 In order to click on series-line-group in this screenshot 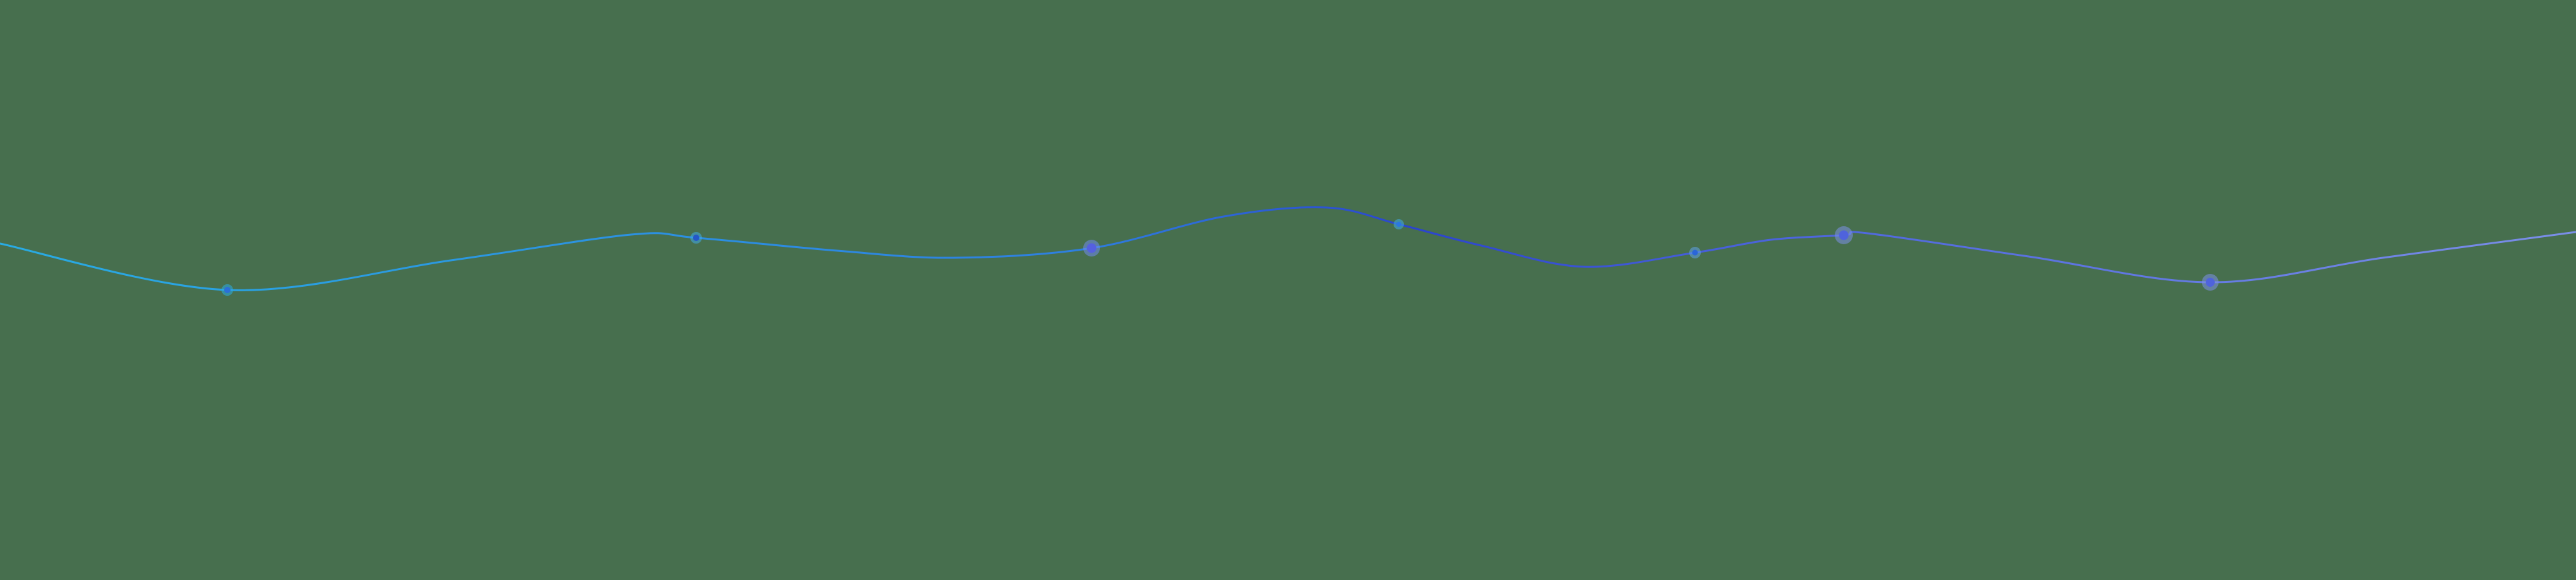, I will do `click(1288, 249)`.